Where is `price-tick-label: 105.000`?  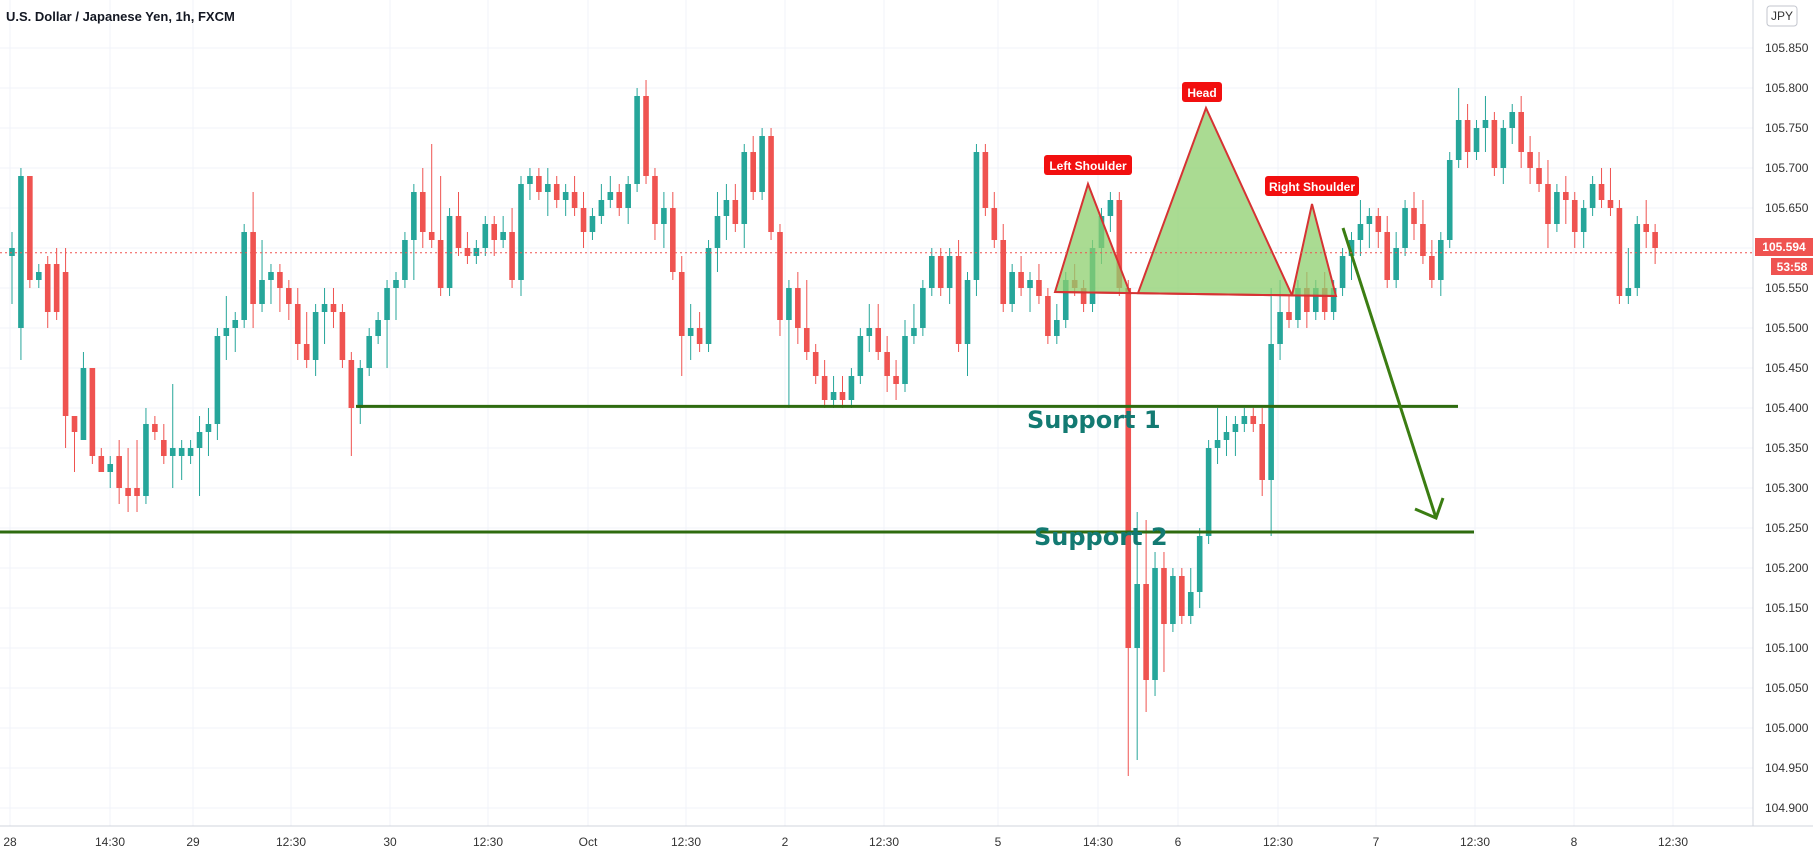 price-tick-label: 105.000 is located at coordinates (1787, 728).